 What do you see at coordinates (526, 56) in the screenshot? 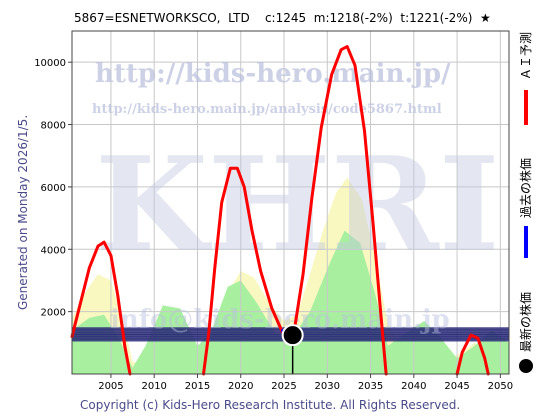
I see `legend-ai-label: ＡＩ予測` at bounding box center [526, 56].